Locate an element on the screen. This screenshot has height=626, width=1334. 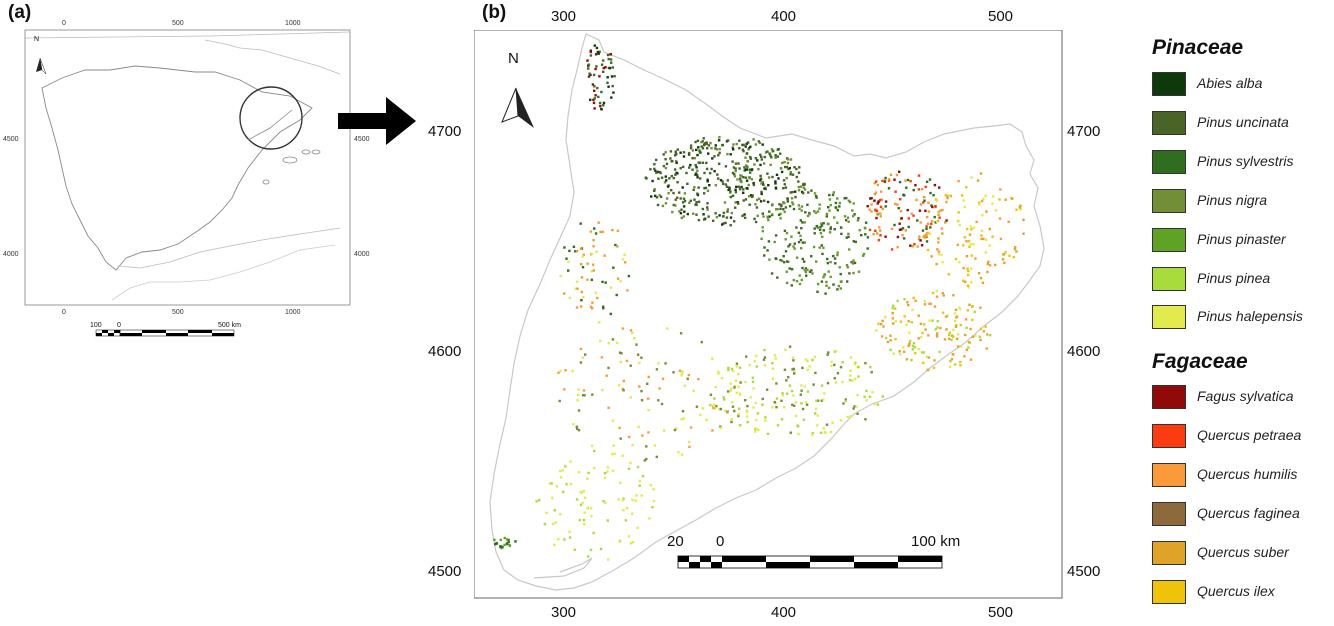
legend-swatch is located at coordinates (1169, 279).